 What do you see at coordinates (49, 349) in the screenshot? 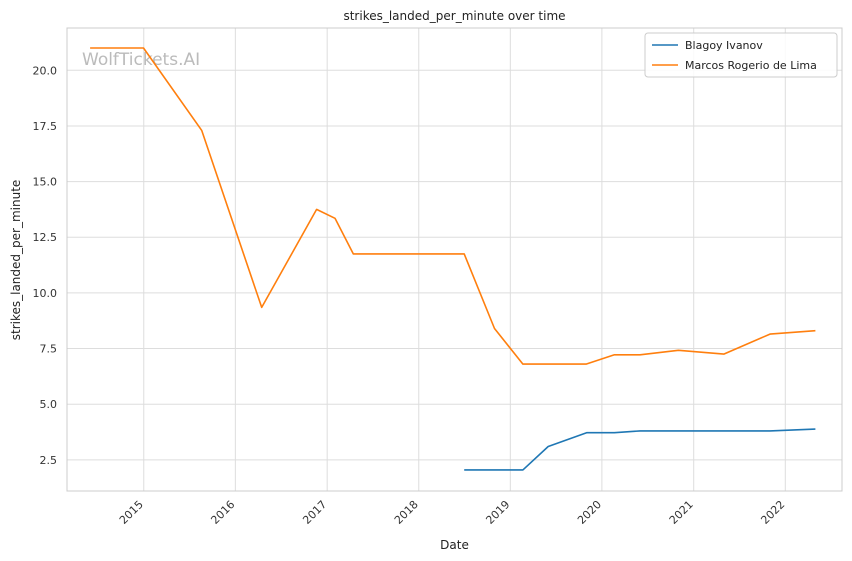
I see `y-tick-label-7-5: 7.5` at bounding box center [49, 349].